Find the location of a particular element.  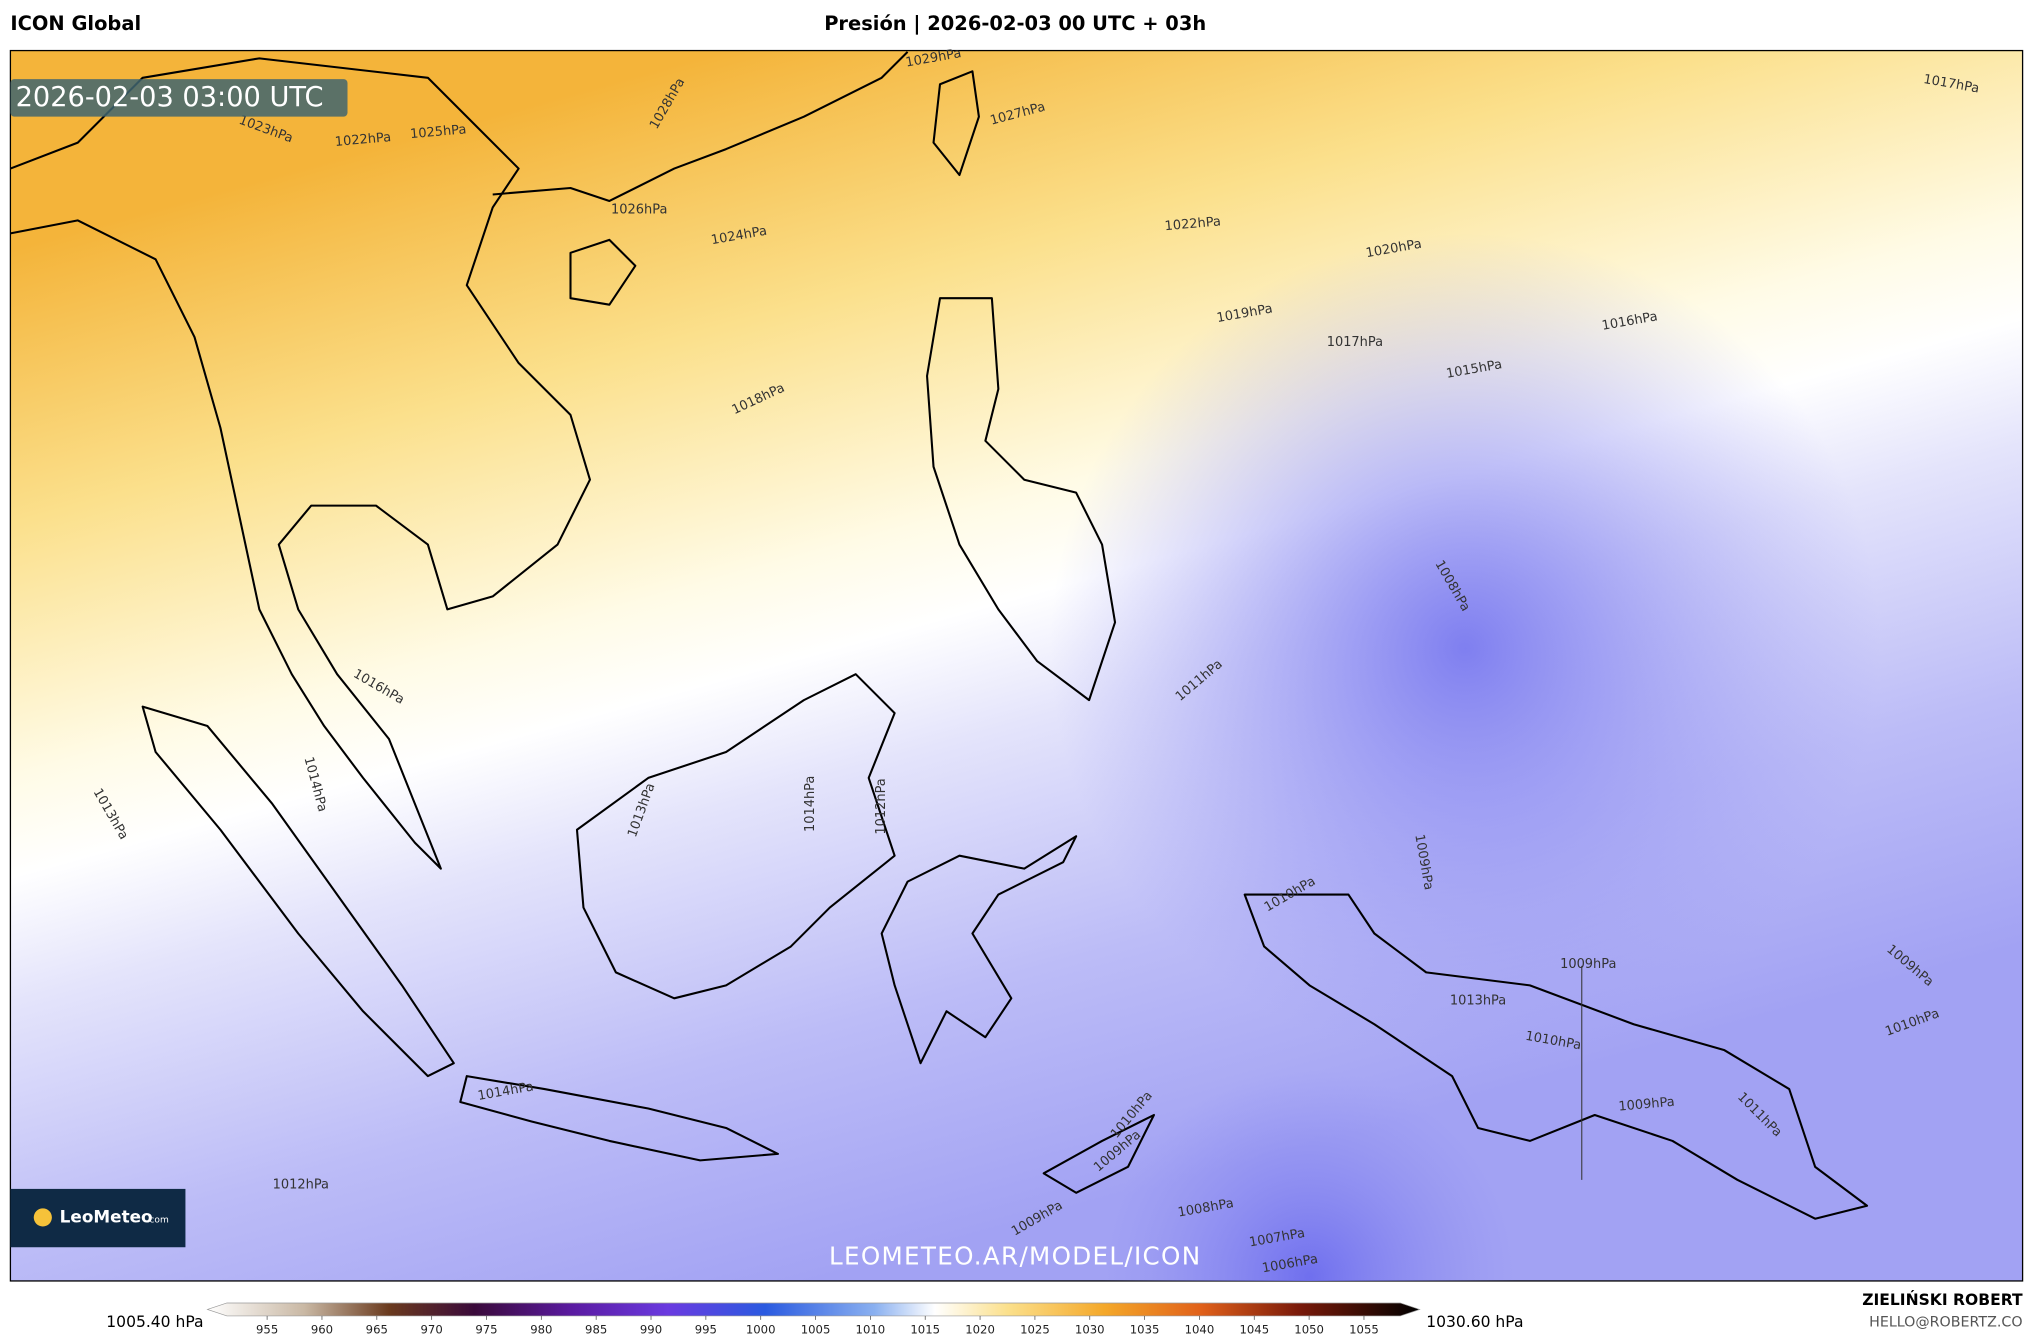

timestamp: 2026-02-03 03:00 UTC is located at coordinates (170, 97).